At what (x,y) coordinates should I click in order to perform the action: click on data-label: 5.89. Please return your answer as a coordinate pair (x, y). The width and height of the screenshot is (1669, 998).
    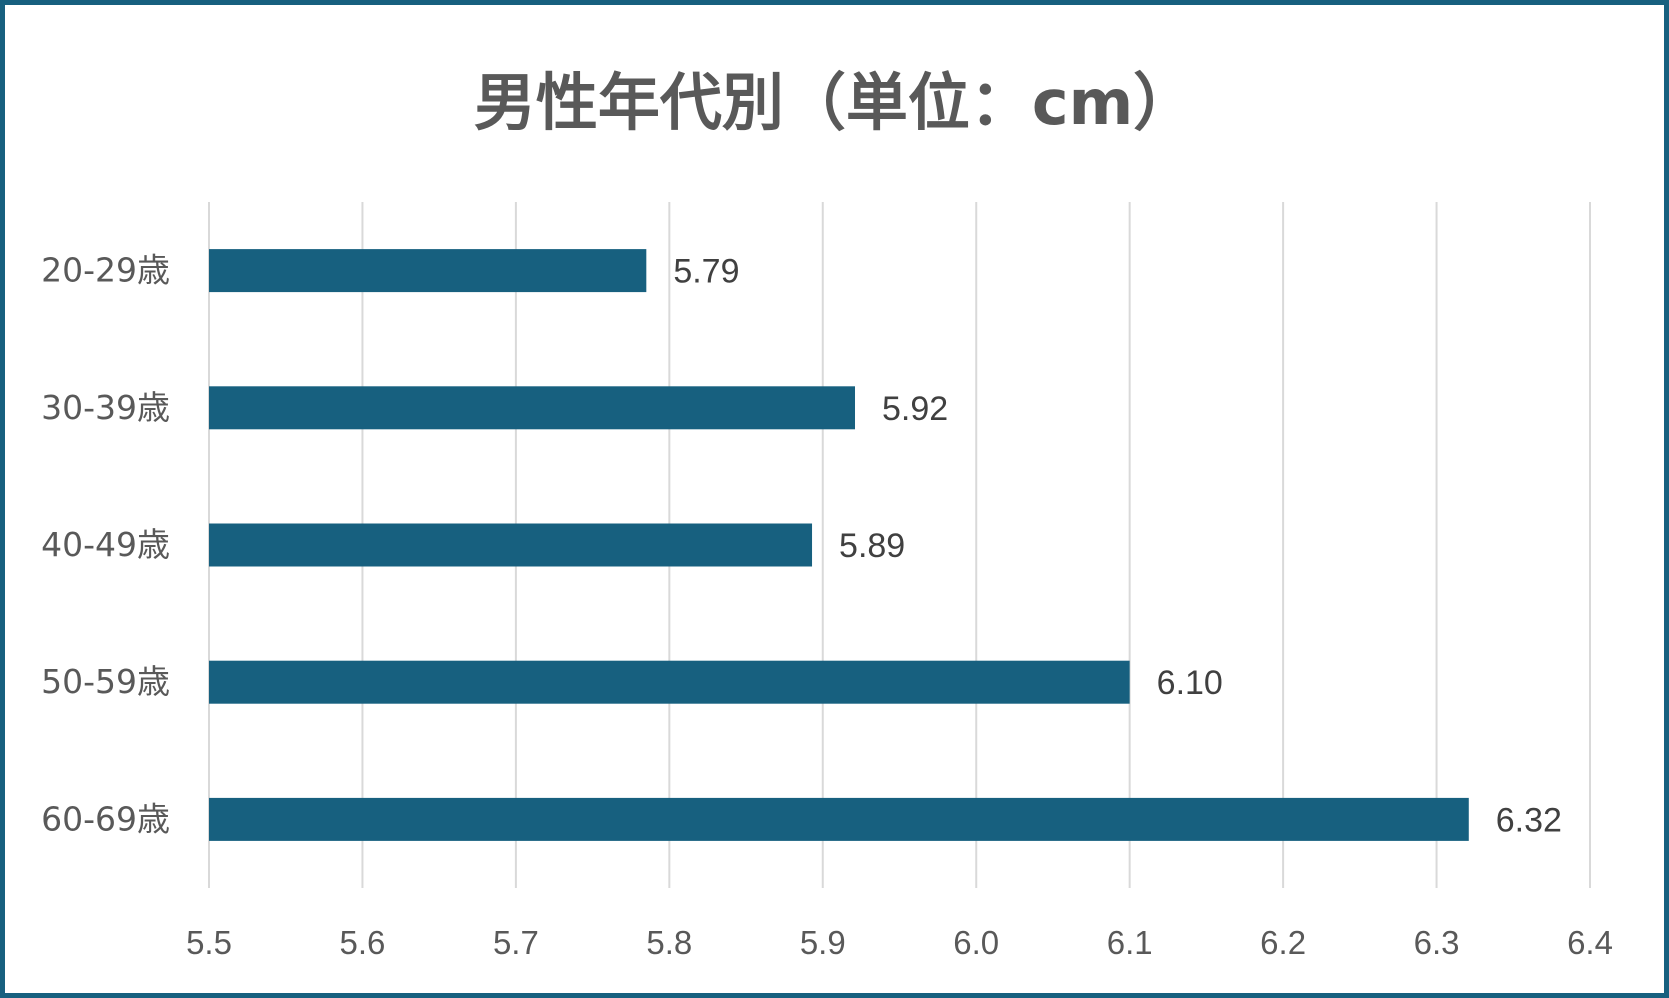
    Looking at the image, I should click on (872, 546).